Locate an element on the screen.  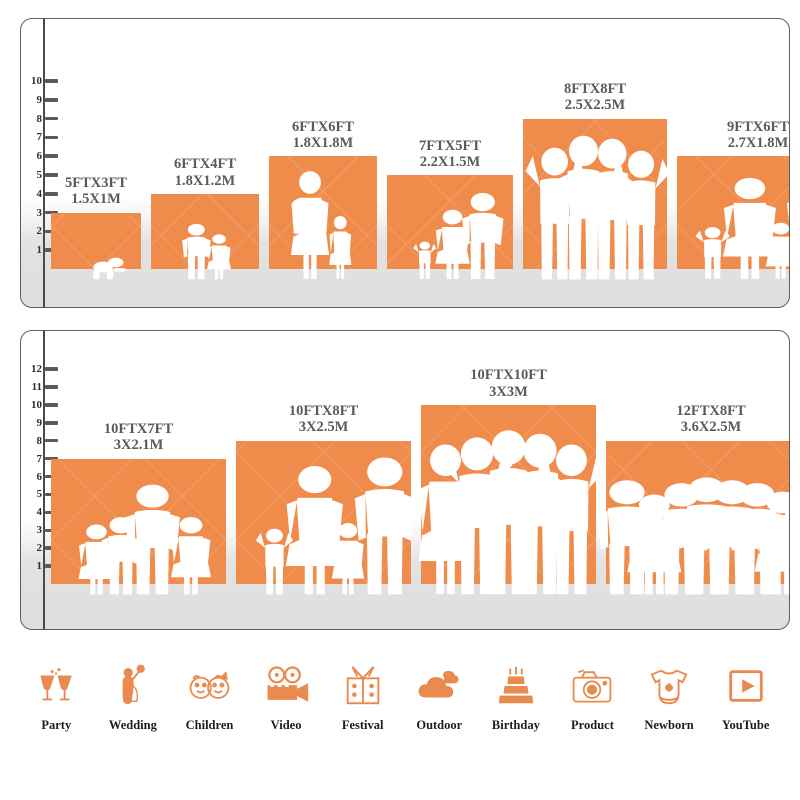
backdrop-bar: 5FTX3FT 1.5X1M is located at coordinates (96, 227).